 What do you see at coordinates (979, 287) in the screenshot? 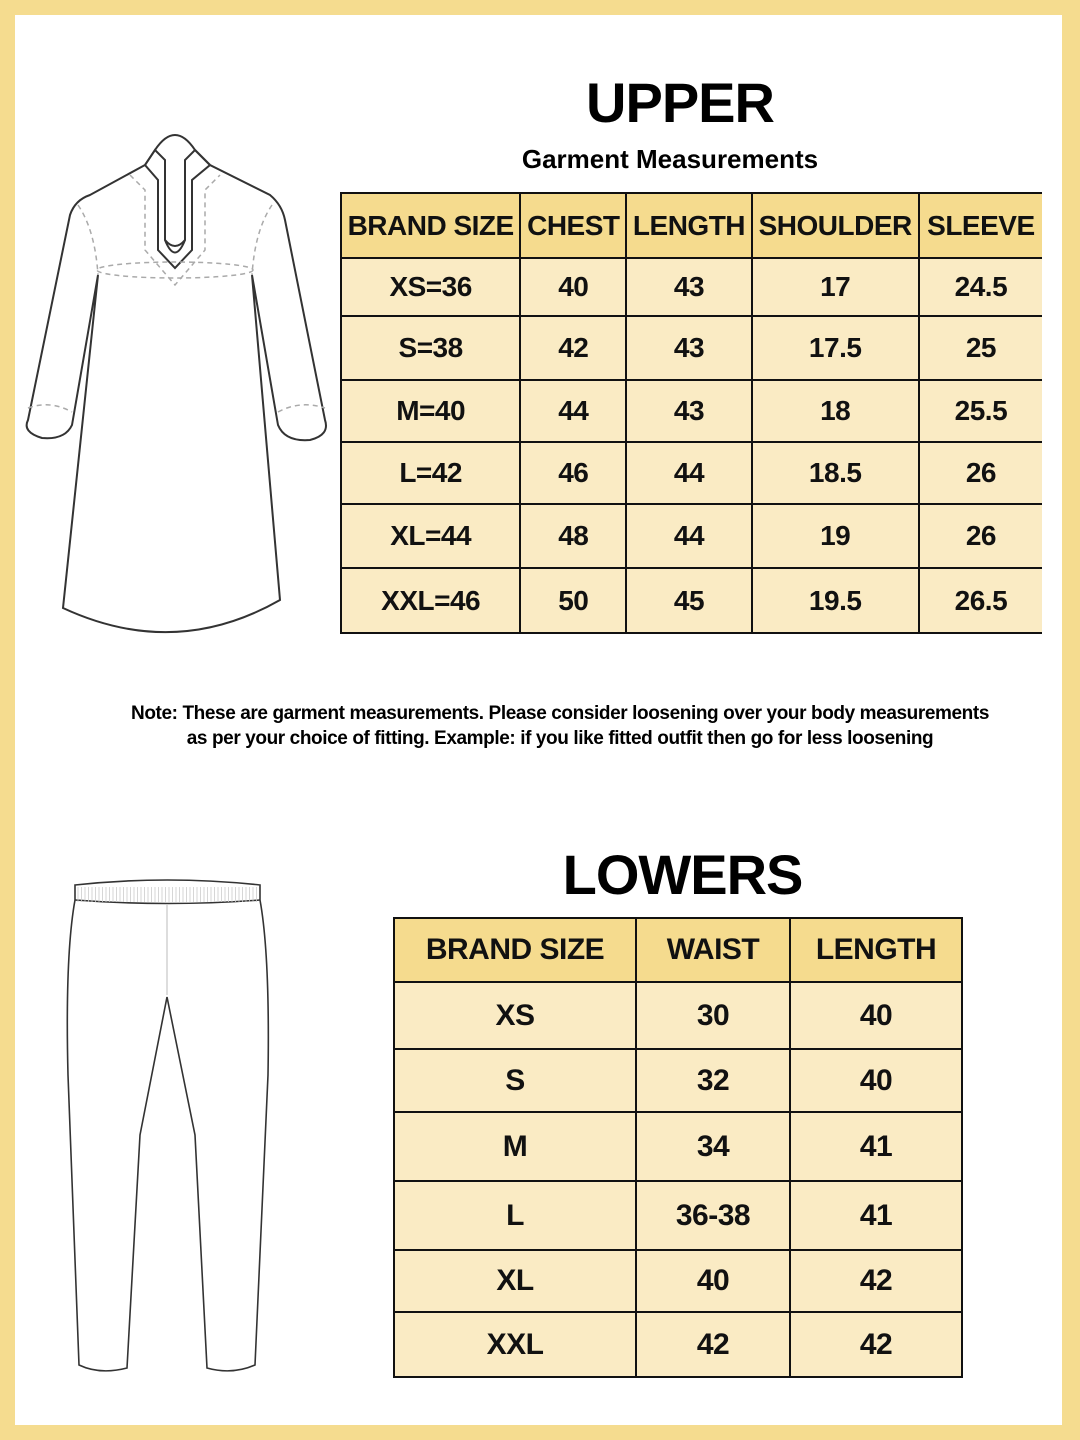
I see `table-cell: 24.5` at bounding box center [979, 287].